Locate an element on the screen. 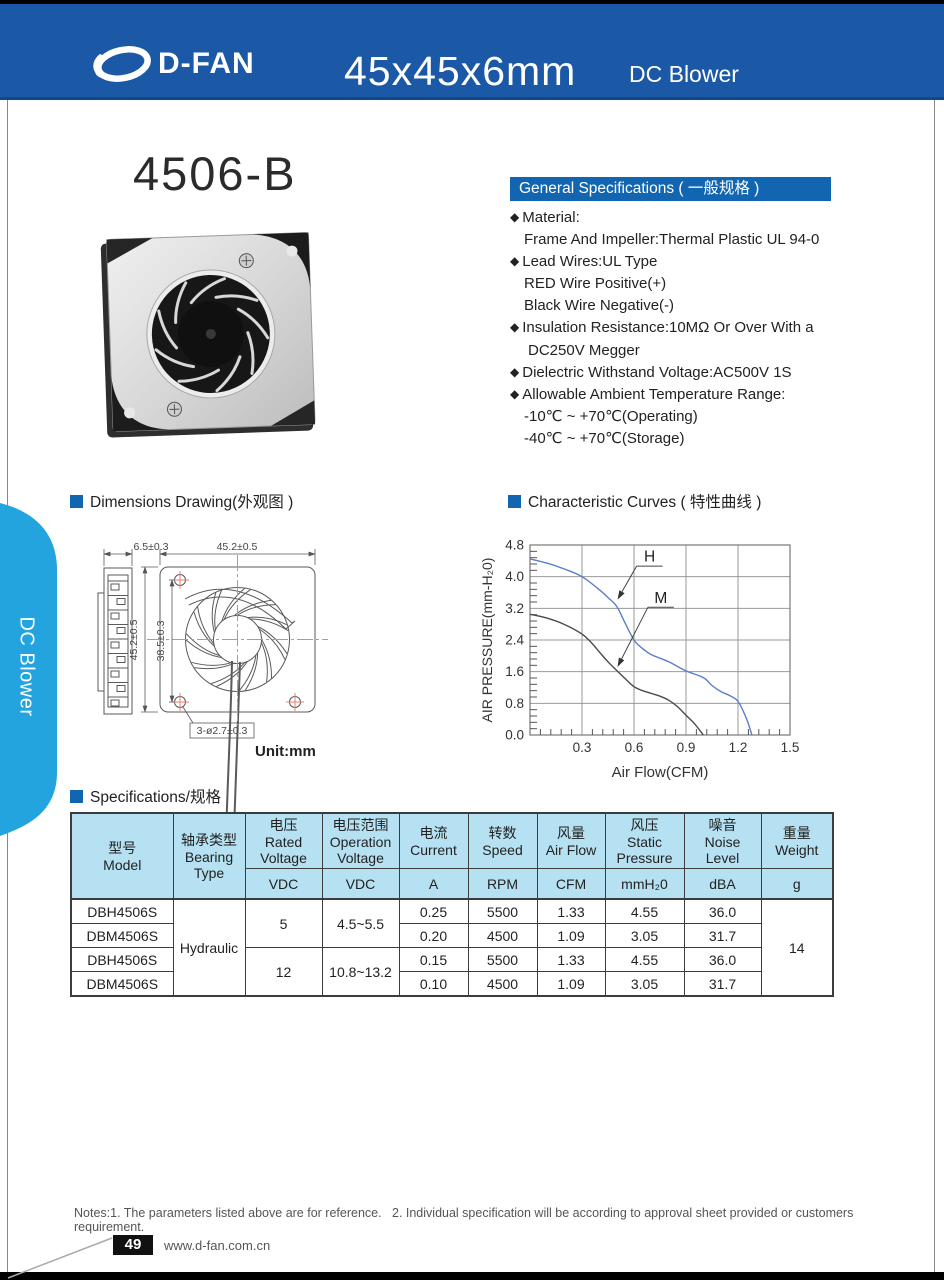 The width and height of the screenshot is (944, 1280). photo-corner-bottomright is located at coordinates (293, 413).